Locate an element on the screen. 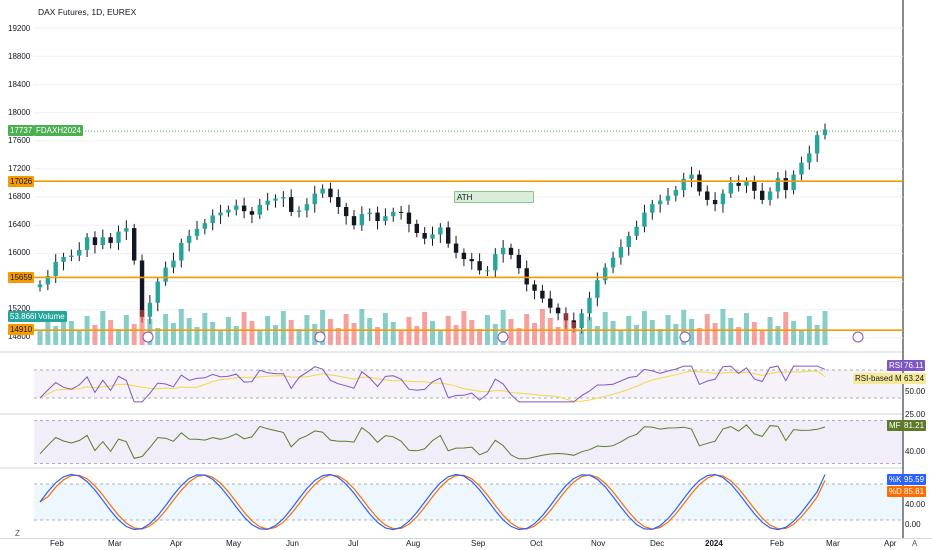 The height and width of the screenshot is (550, 932). rsi-name-tag: RSI is located at coordinates (896, 365).